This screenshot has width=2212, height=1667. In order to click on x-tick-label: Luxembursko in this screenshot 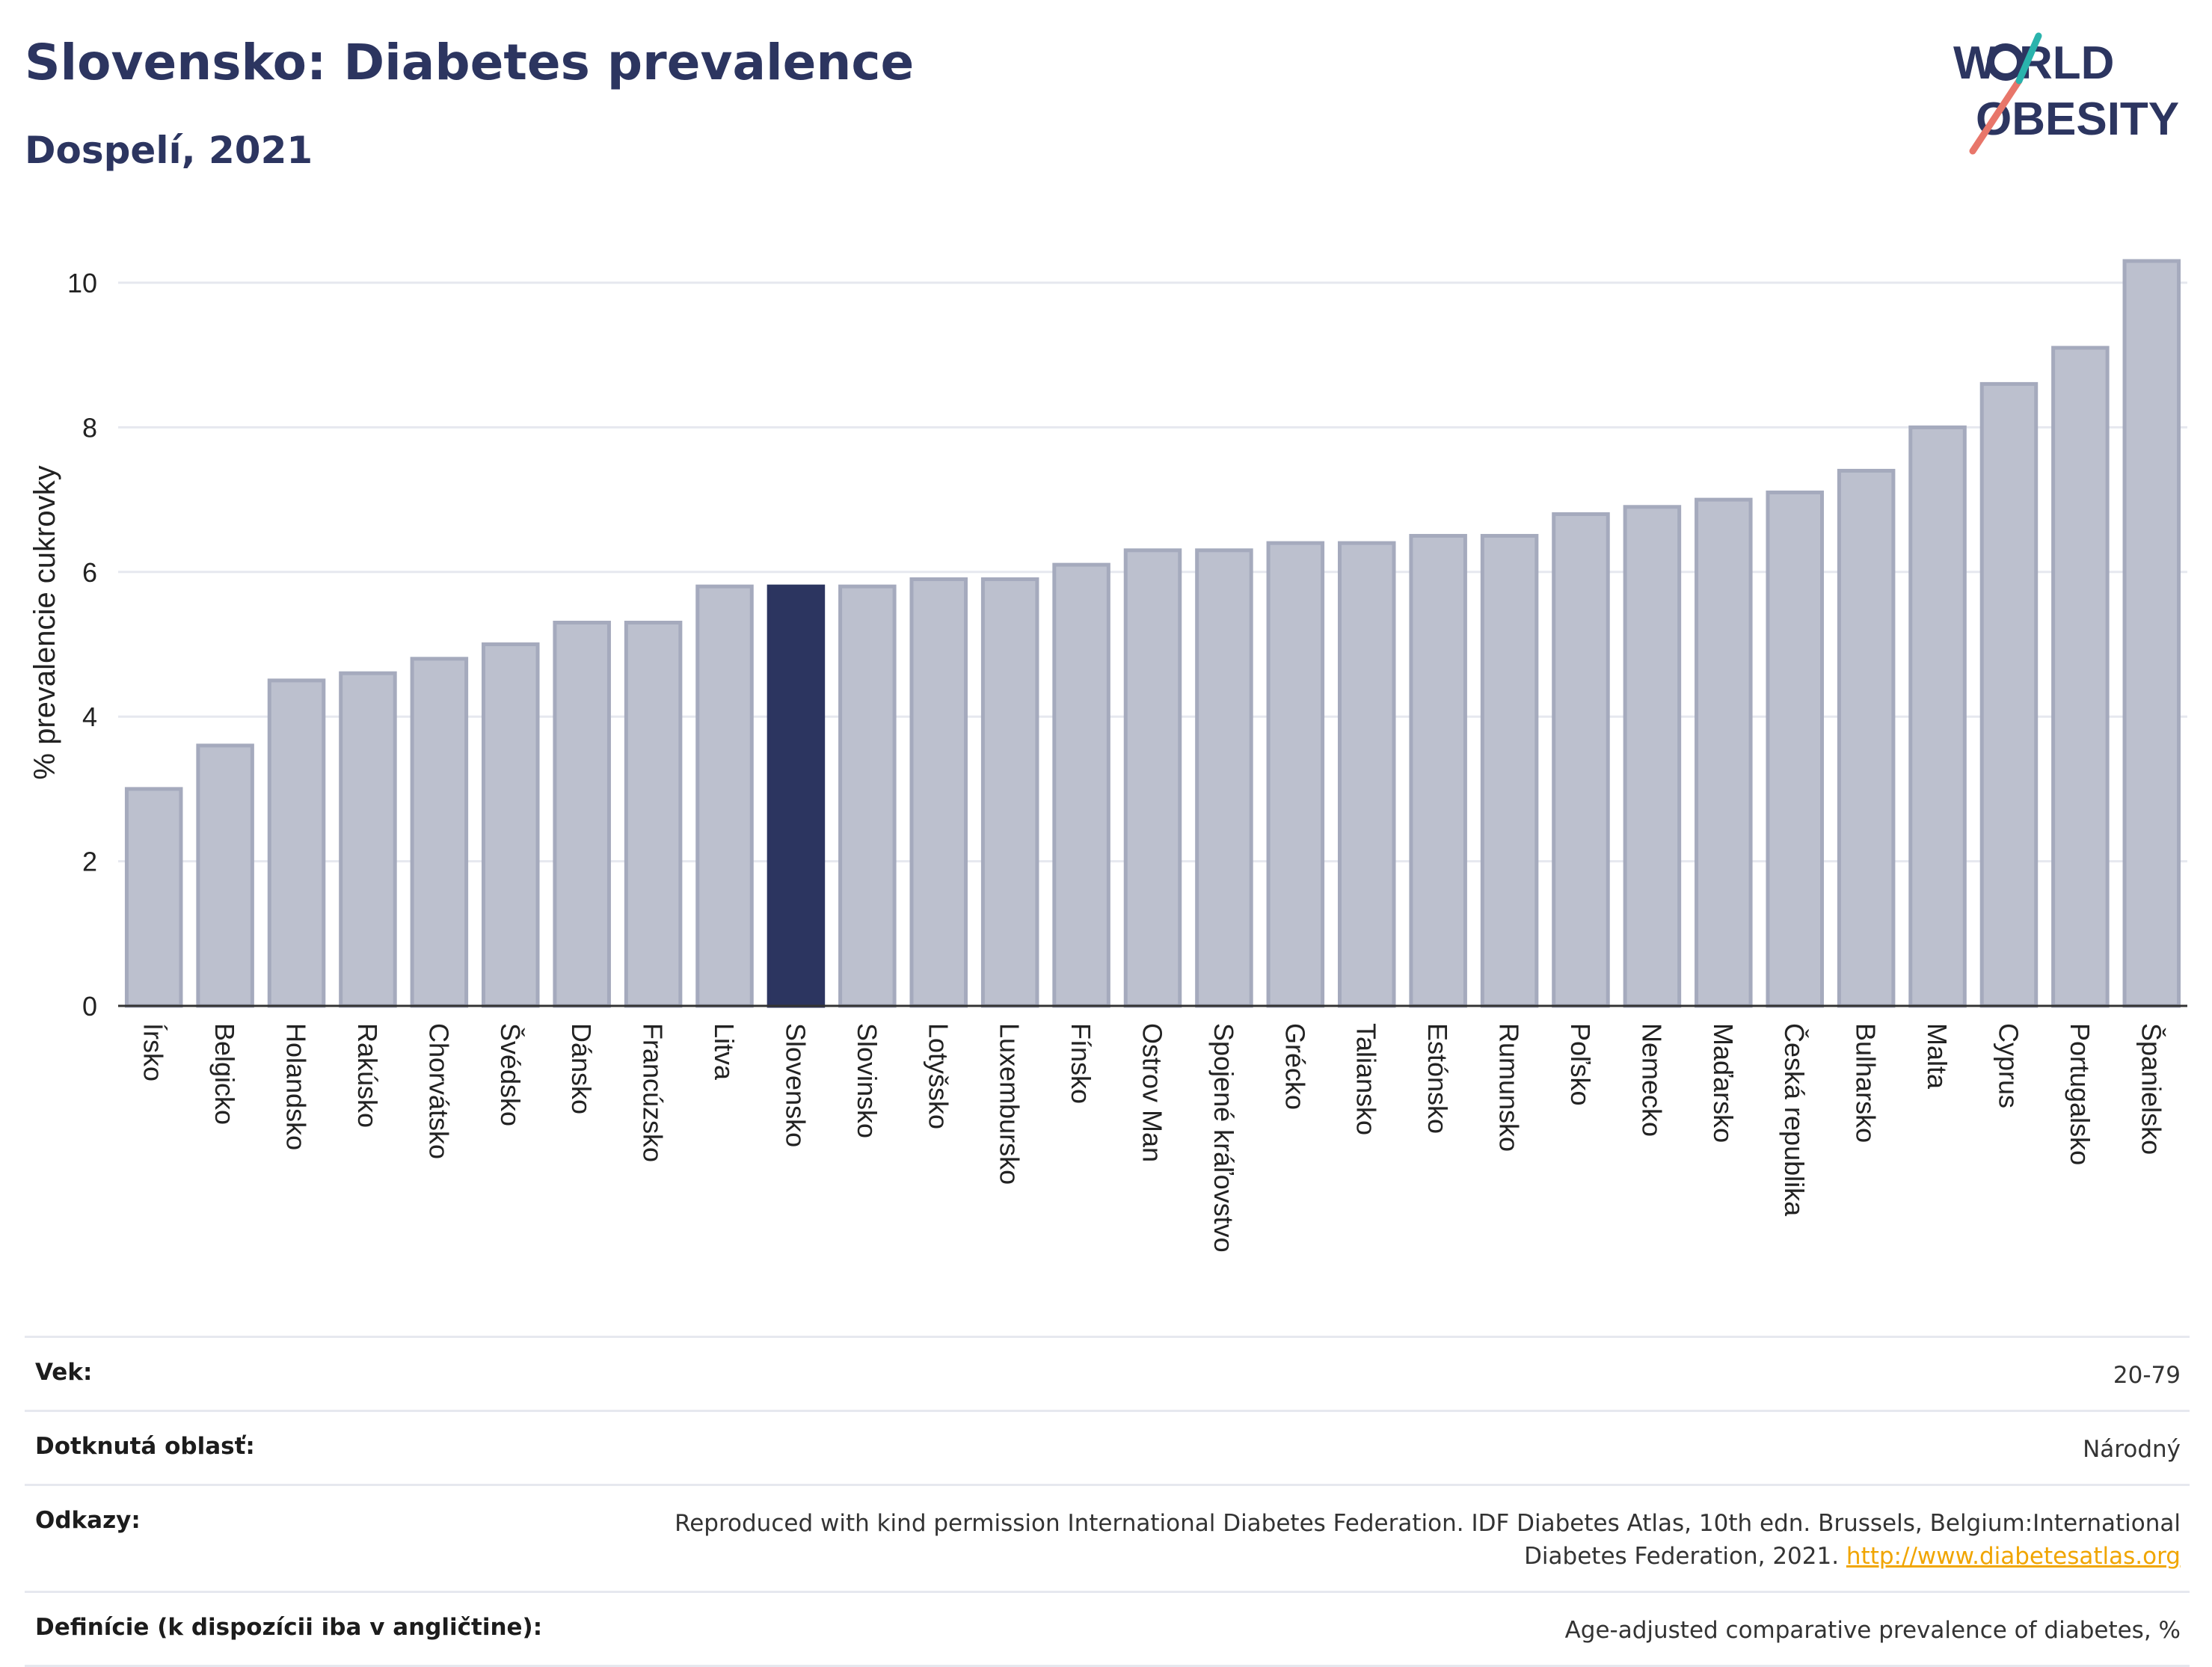, I will do `click(1010, 1104)`.